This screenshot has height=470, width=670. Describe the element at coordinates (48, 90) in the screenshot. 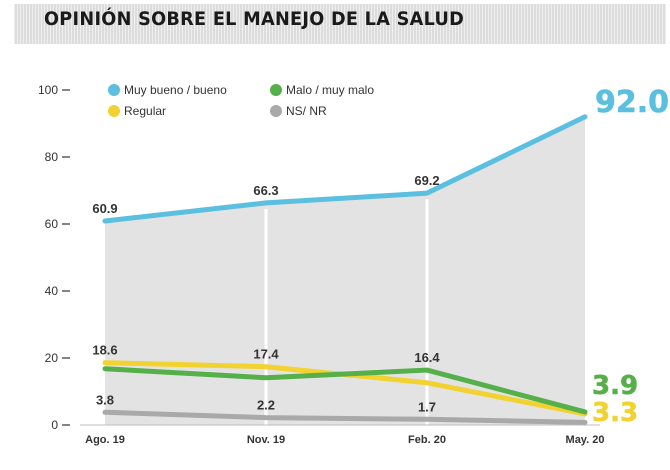

I see `y-tick-label: 100` at that location.